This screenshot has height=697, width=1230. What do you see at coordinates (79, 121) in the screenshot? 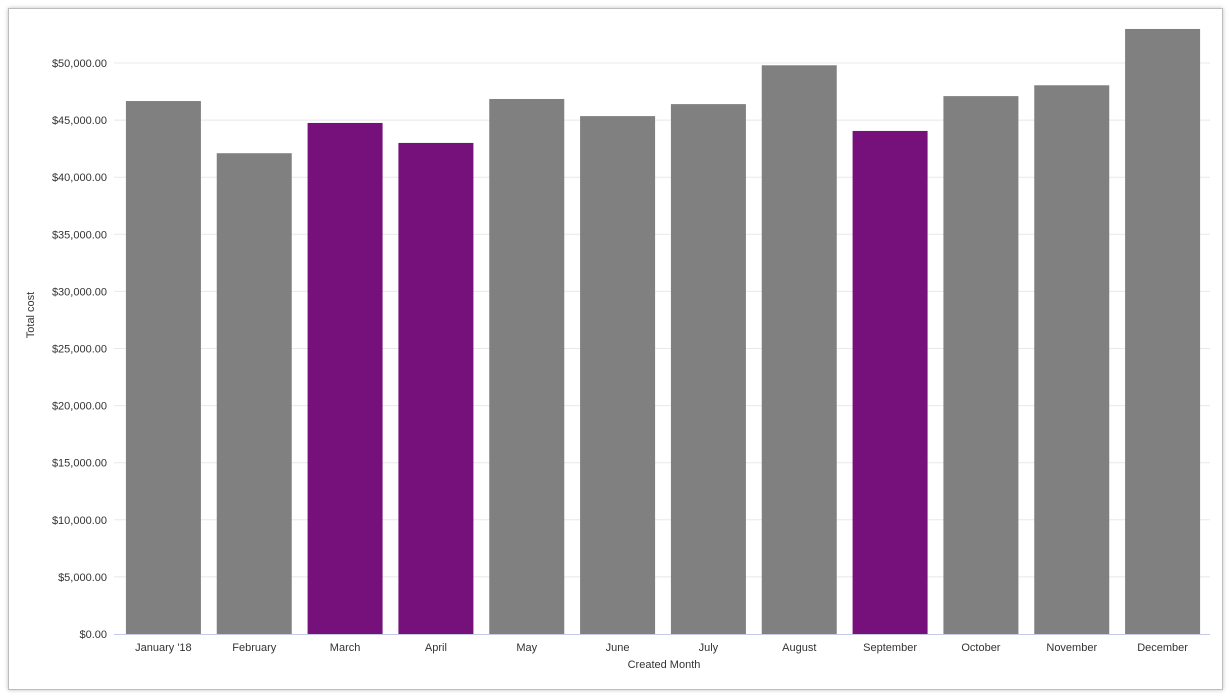
I see `y-tick-label: $45,000.00` at bounding box center [79, 121].